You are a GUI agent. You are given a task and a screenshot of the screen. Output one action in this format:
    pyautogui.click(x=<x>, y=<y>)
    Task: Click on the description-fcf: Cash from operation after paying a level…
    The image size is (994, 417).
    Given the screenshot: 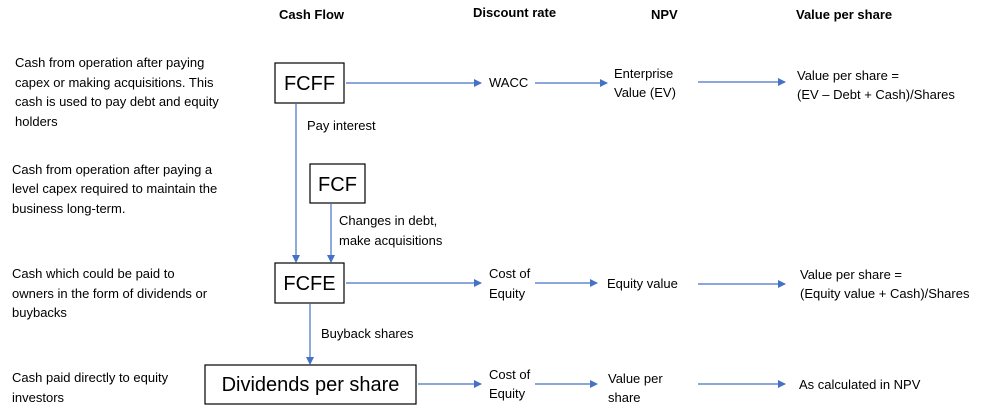 What is the action you would take?
    pyautogui.click(x=116, y=189)
    